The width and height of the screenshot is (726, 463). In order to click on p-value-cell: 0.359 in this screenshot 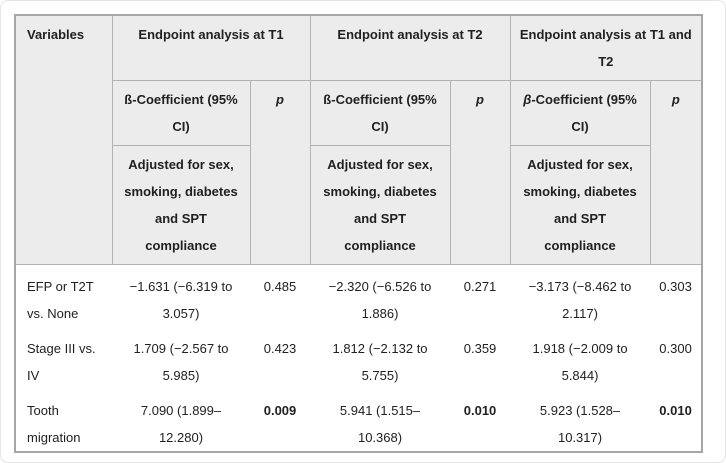, I will do `click(480, 358)`.